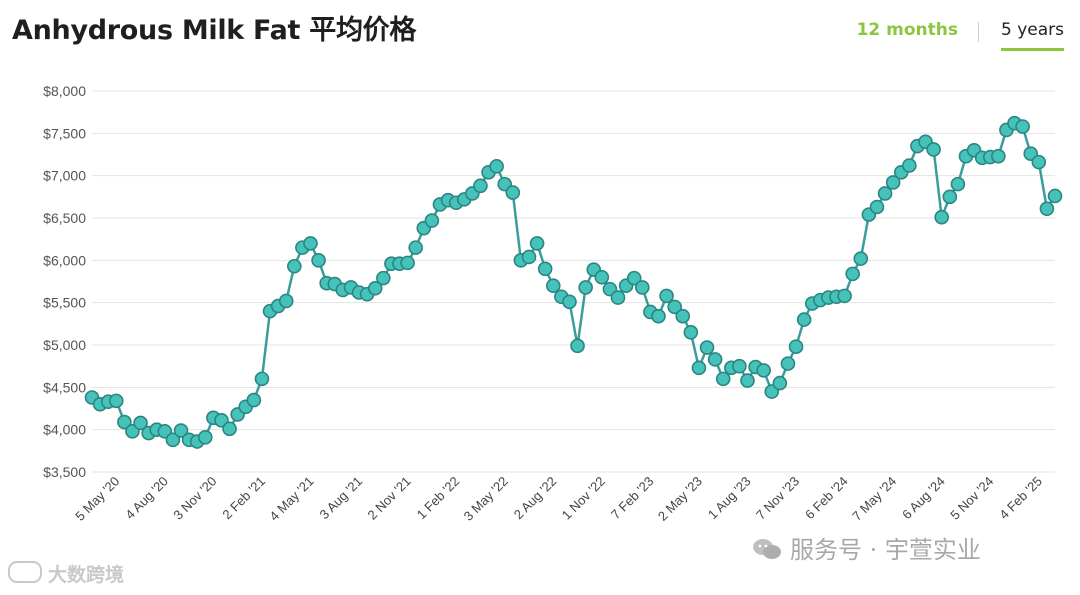  Describe the element at coordinates (874, 499) in the screenshot. I see `x-tick-label: 7 May '24` at that location.